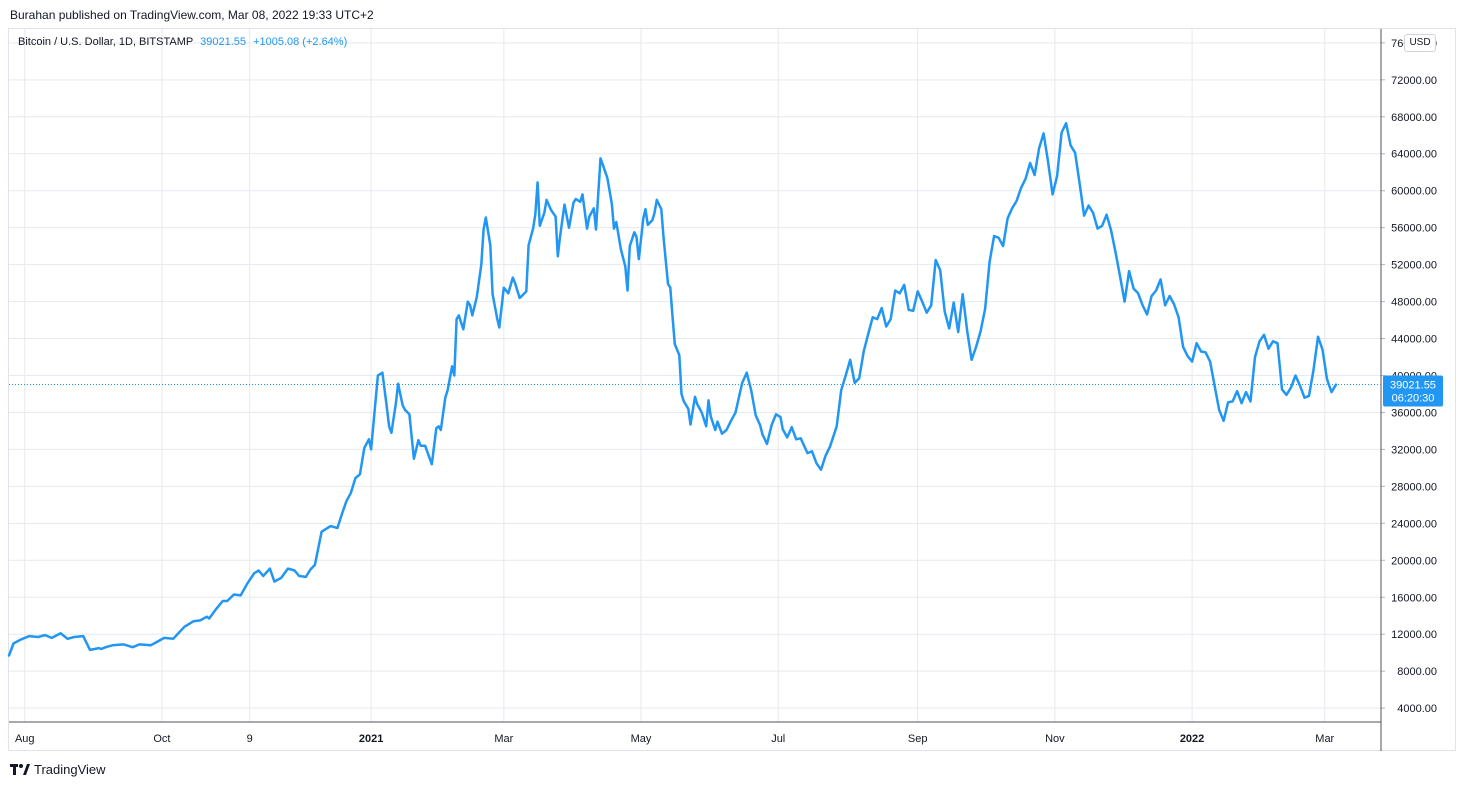  Describe the element at coordinates (918, 739) in the screenshot. I see `x-tick-label: Sep` at that location.